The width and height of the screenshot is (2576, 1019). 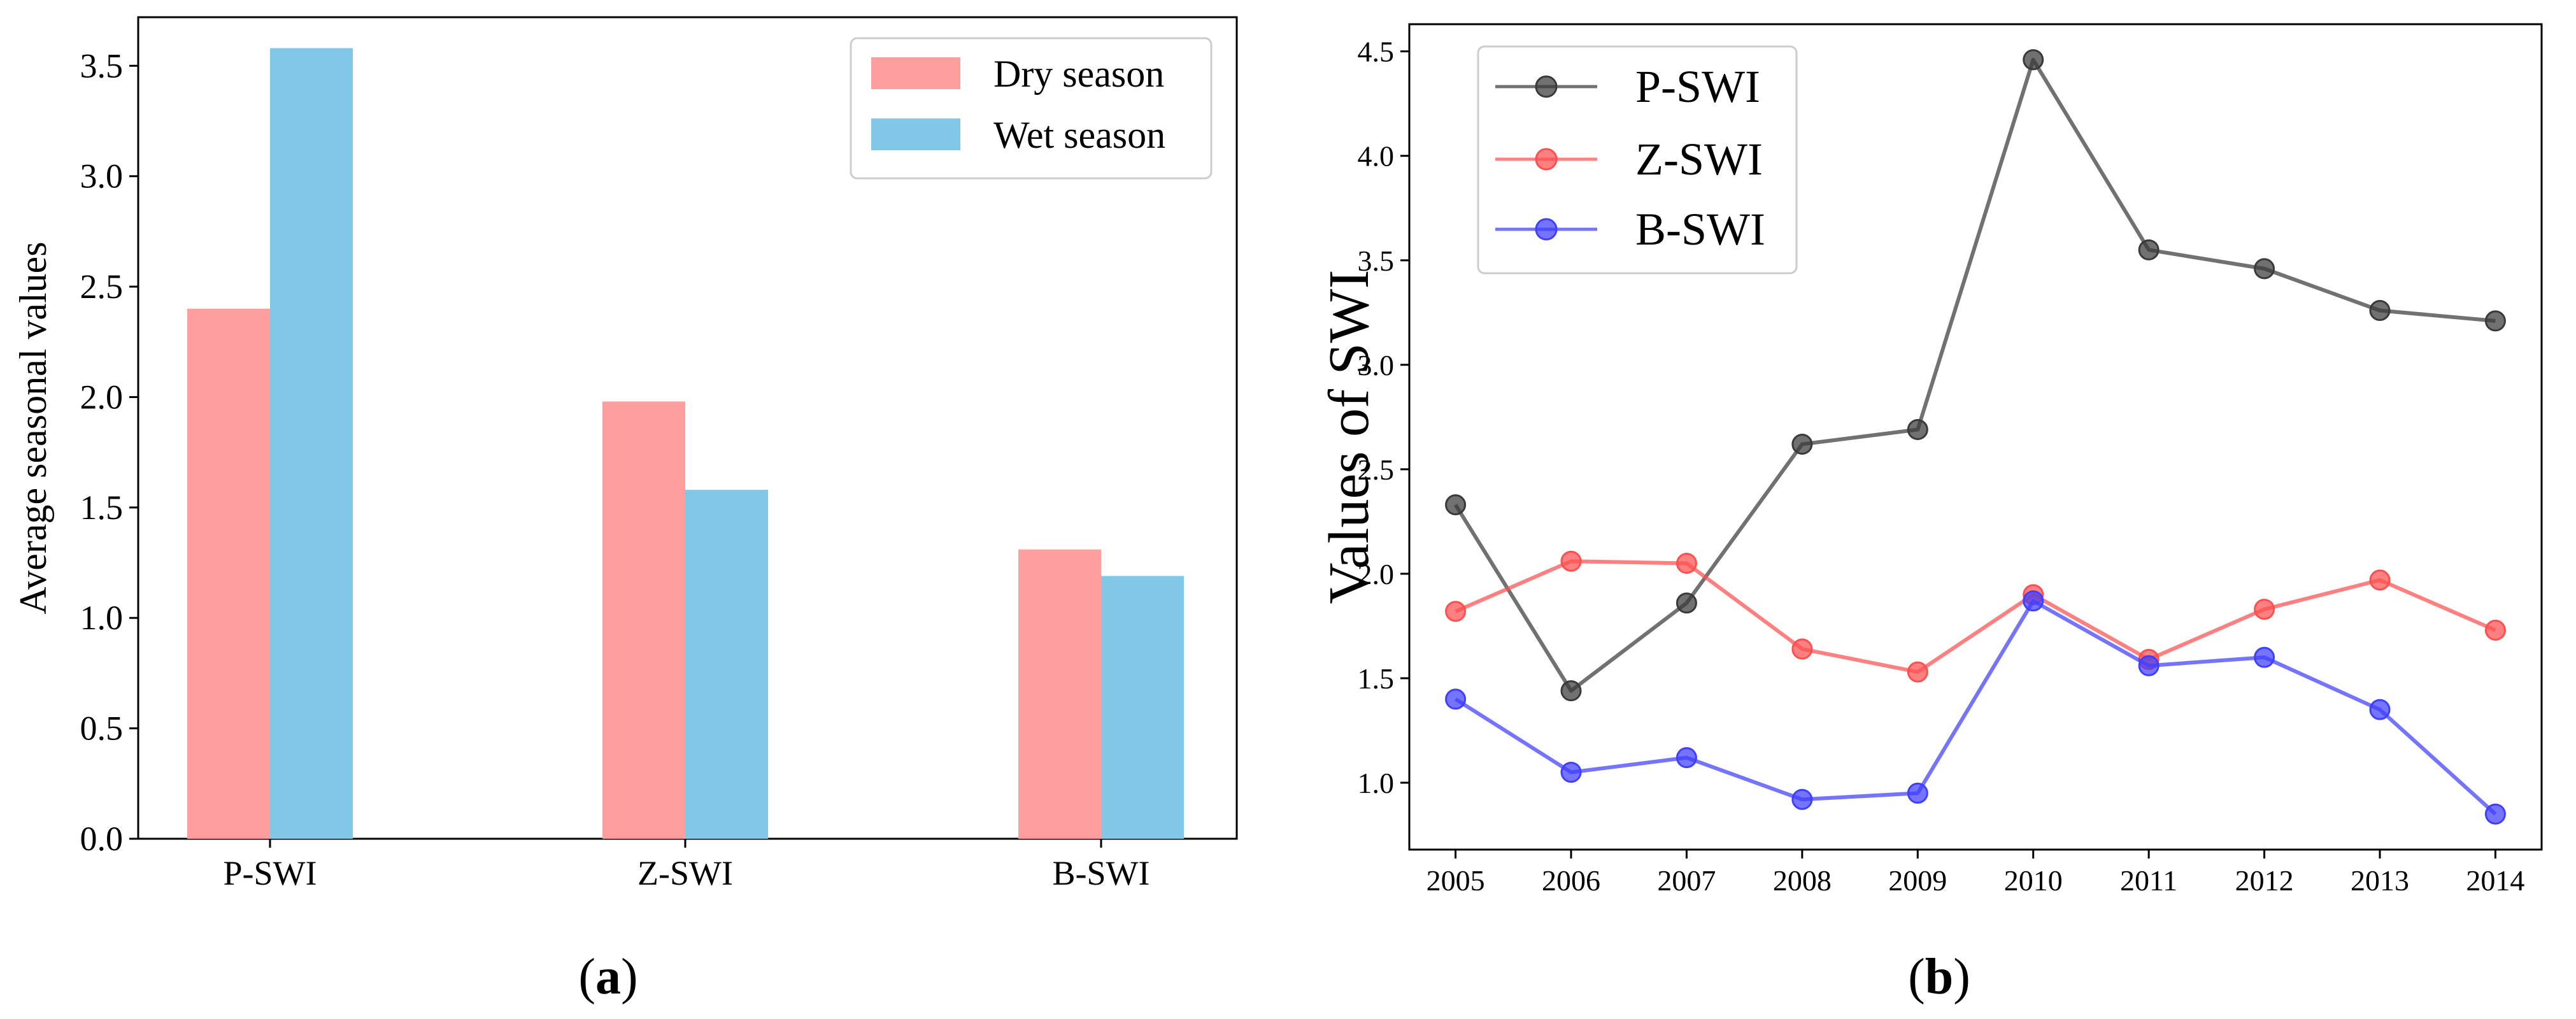 What do you see at coordinates (1456, 611) in the screenshot?
I see `point-z-swi-2005` at bounding box center [1456, 611].